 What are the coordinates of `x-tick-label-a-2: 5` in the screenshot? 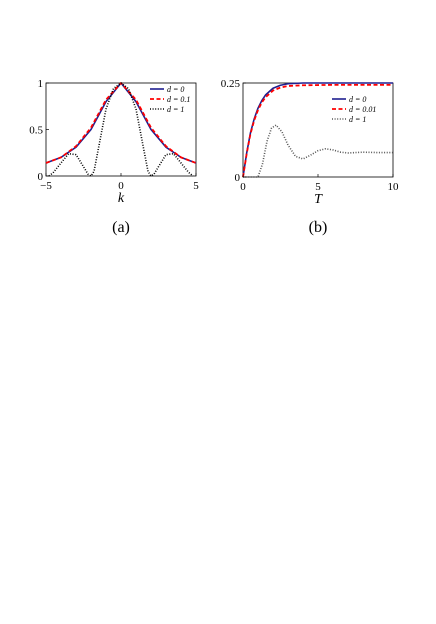 It's located at (196, 186).